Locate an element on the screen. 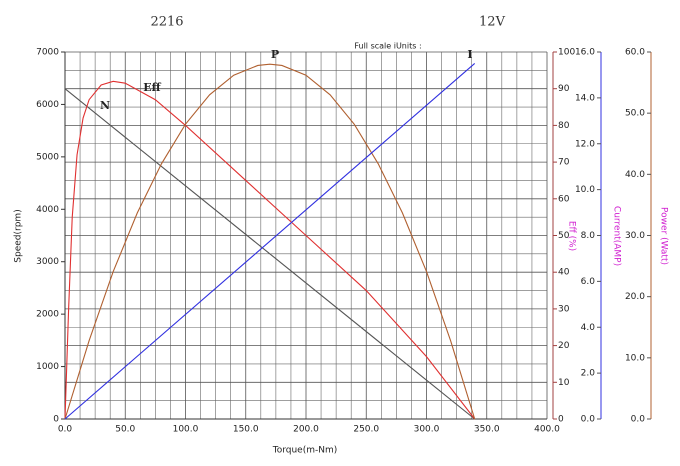 Image resolution: width=680 pixels, height=466 pixels. series-label: Eff is located at coordinates (152, 87).